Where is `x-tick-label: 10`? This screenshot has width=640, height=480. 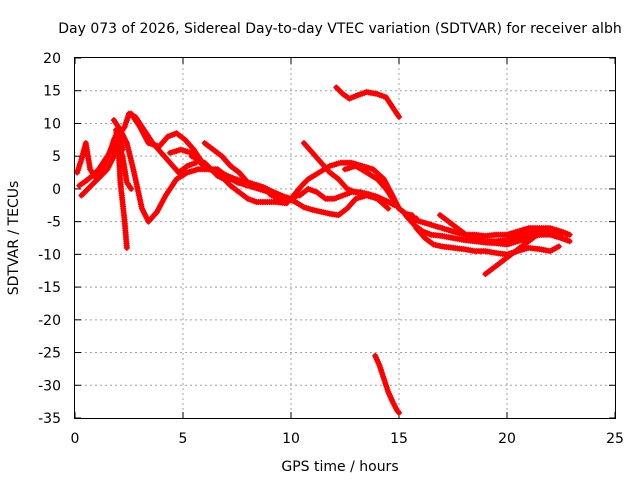
x-tick-label: 10 is located at coordinates (291, 439).